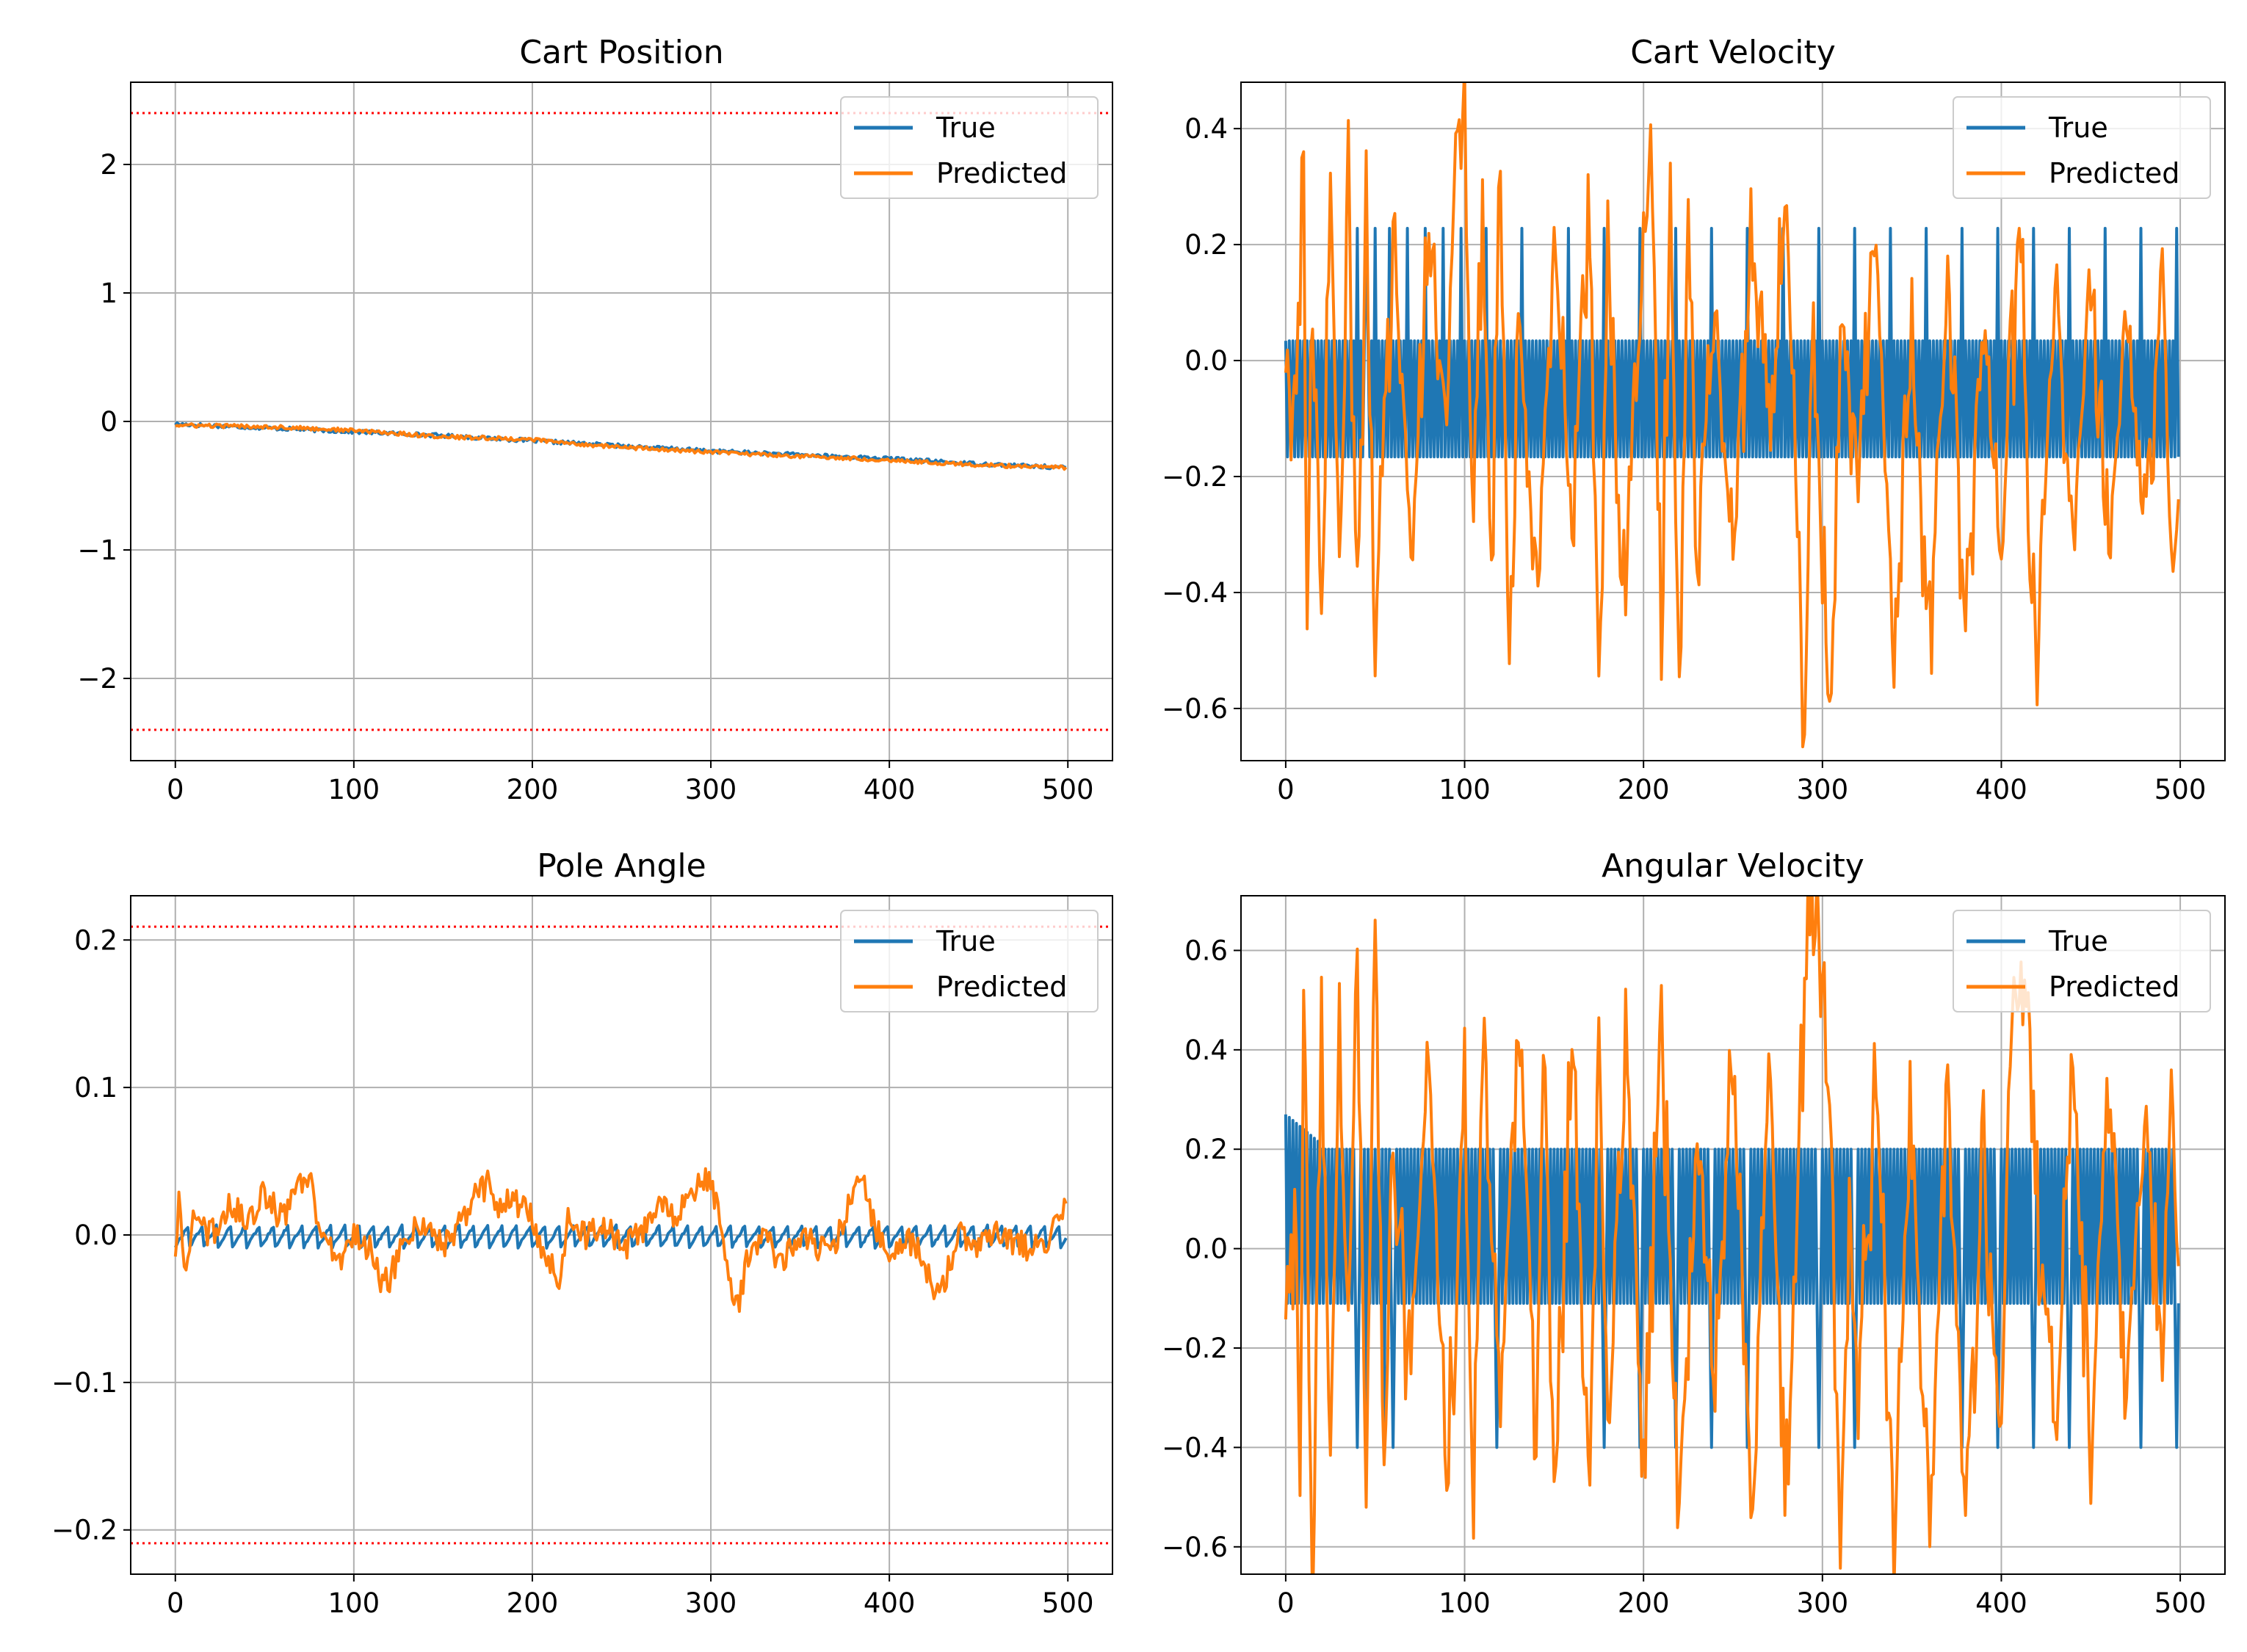 Image resolution: width=2247 pixels, height=1652 pixels. I want to click on y-tick-label: −0.1, so click(84, 1383).